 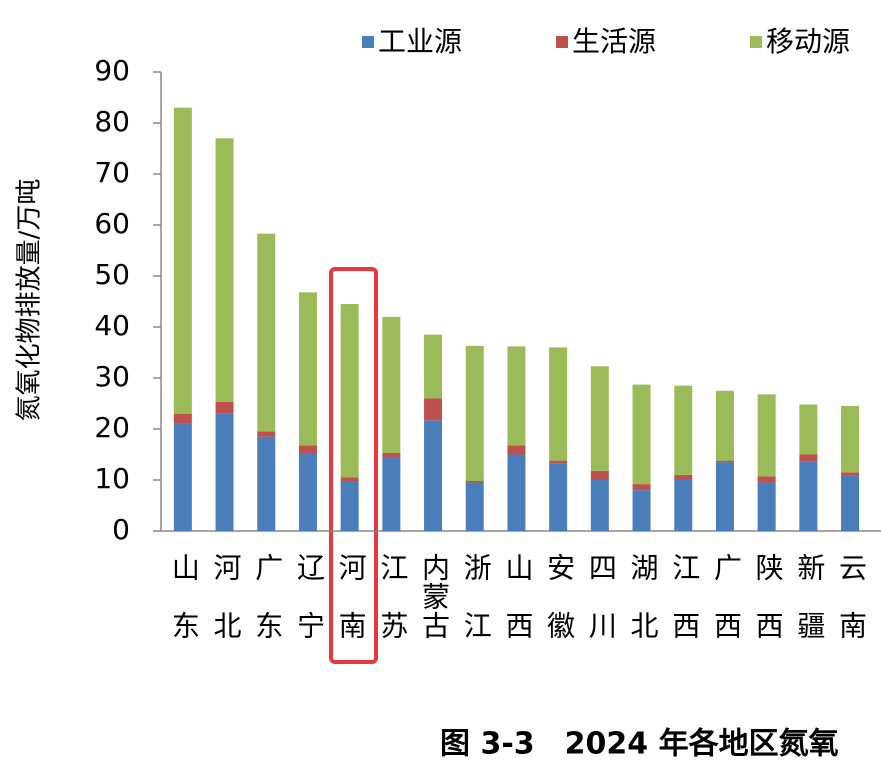 I want to click on y-tick-label: 70, so click(x=112, y=172).